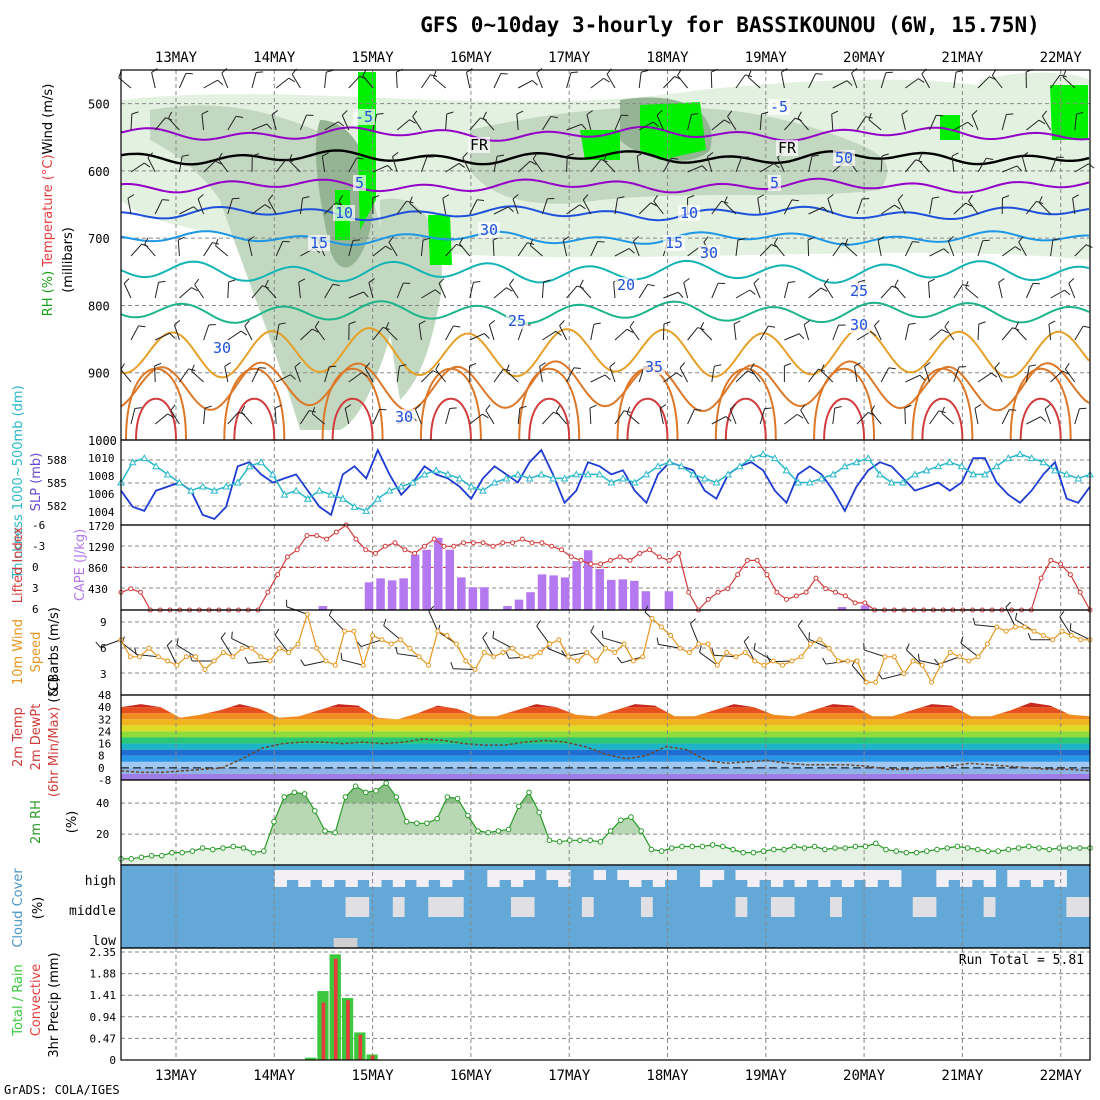  What do you see at coordinates (404, 417) in the screenshot?
I see `isotherm-label: 30` at bounding box center [404, 417].